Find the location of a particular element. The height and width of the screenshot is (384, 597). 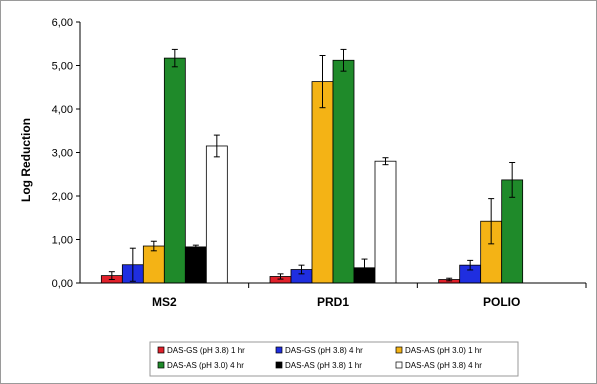

y-tick-label: 2,00 is located at coordinates (62, 197).